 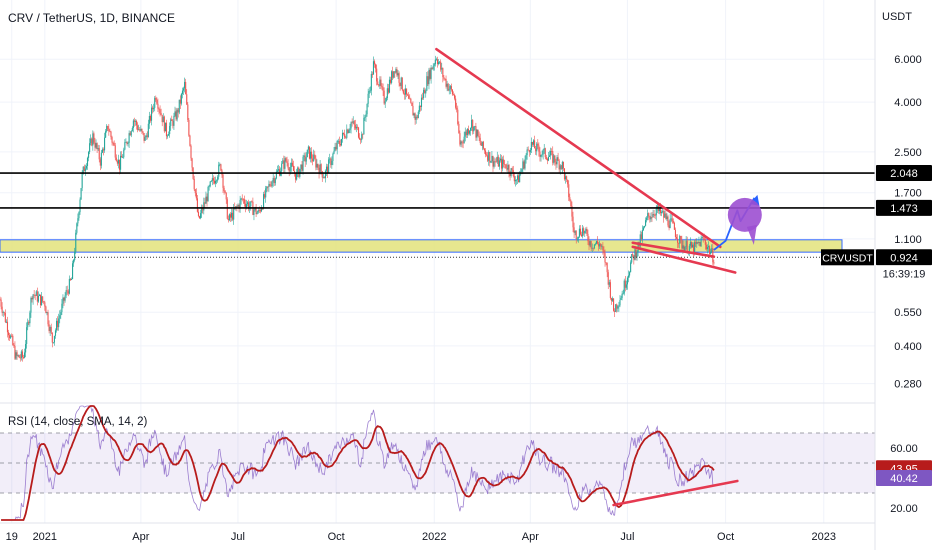 I want to click on time-tick-label: Jul, so click(x=238, y=537).